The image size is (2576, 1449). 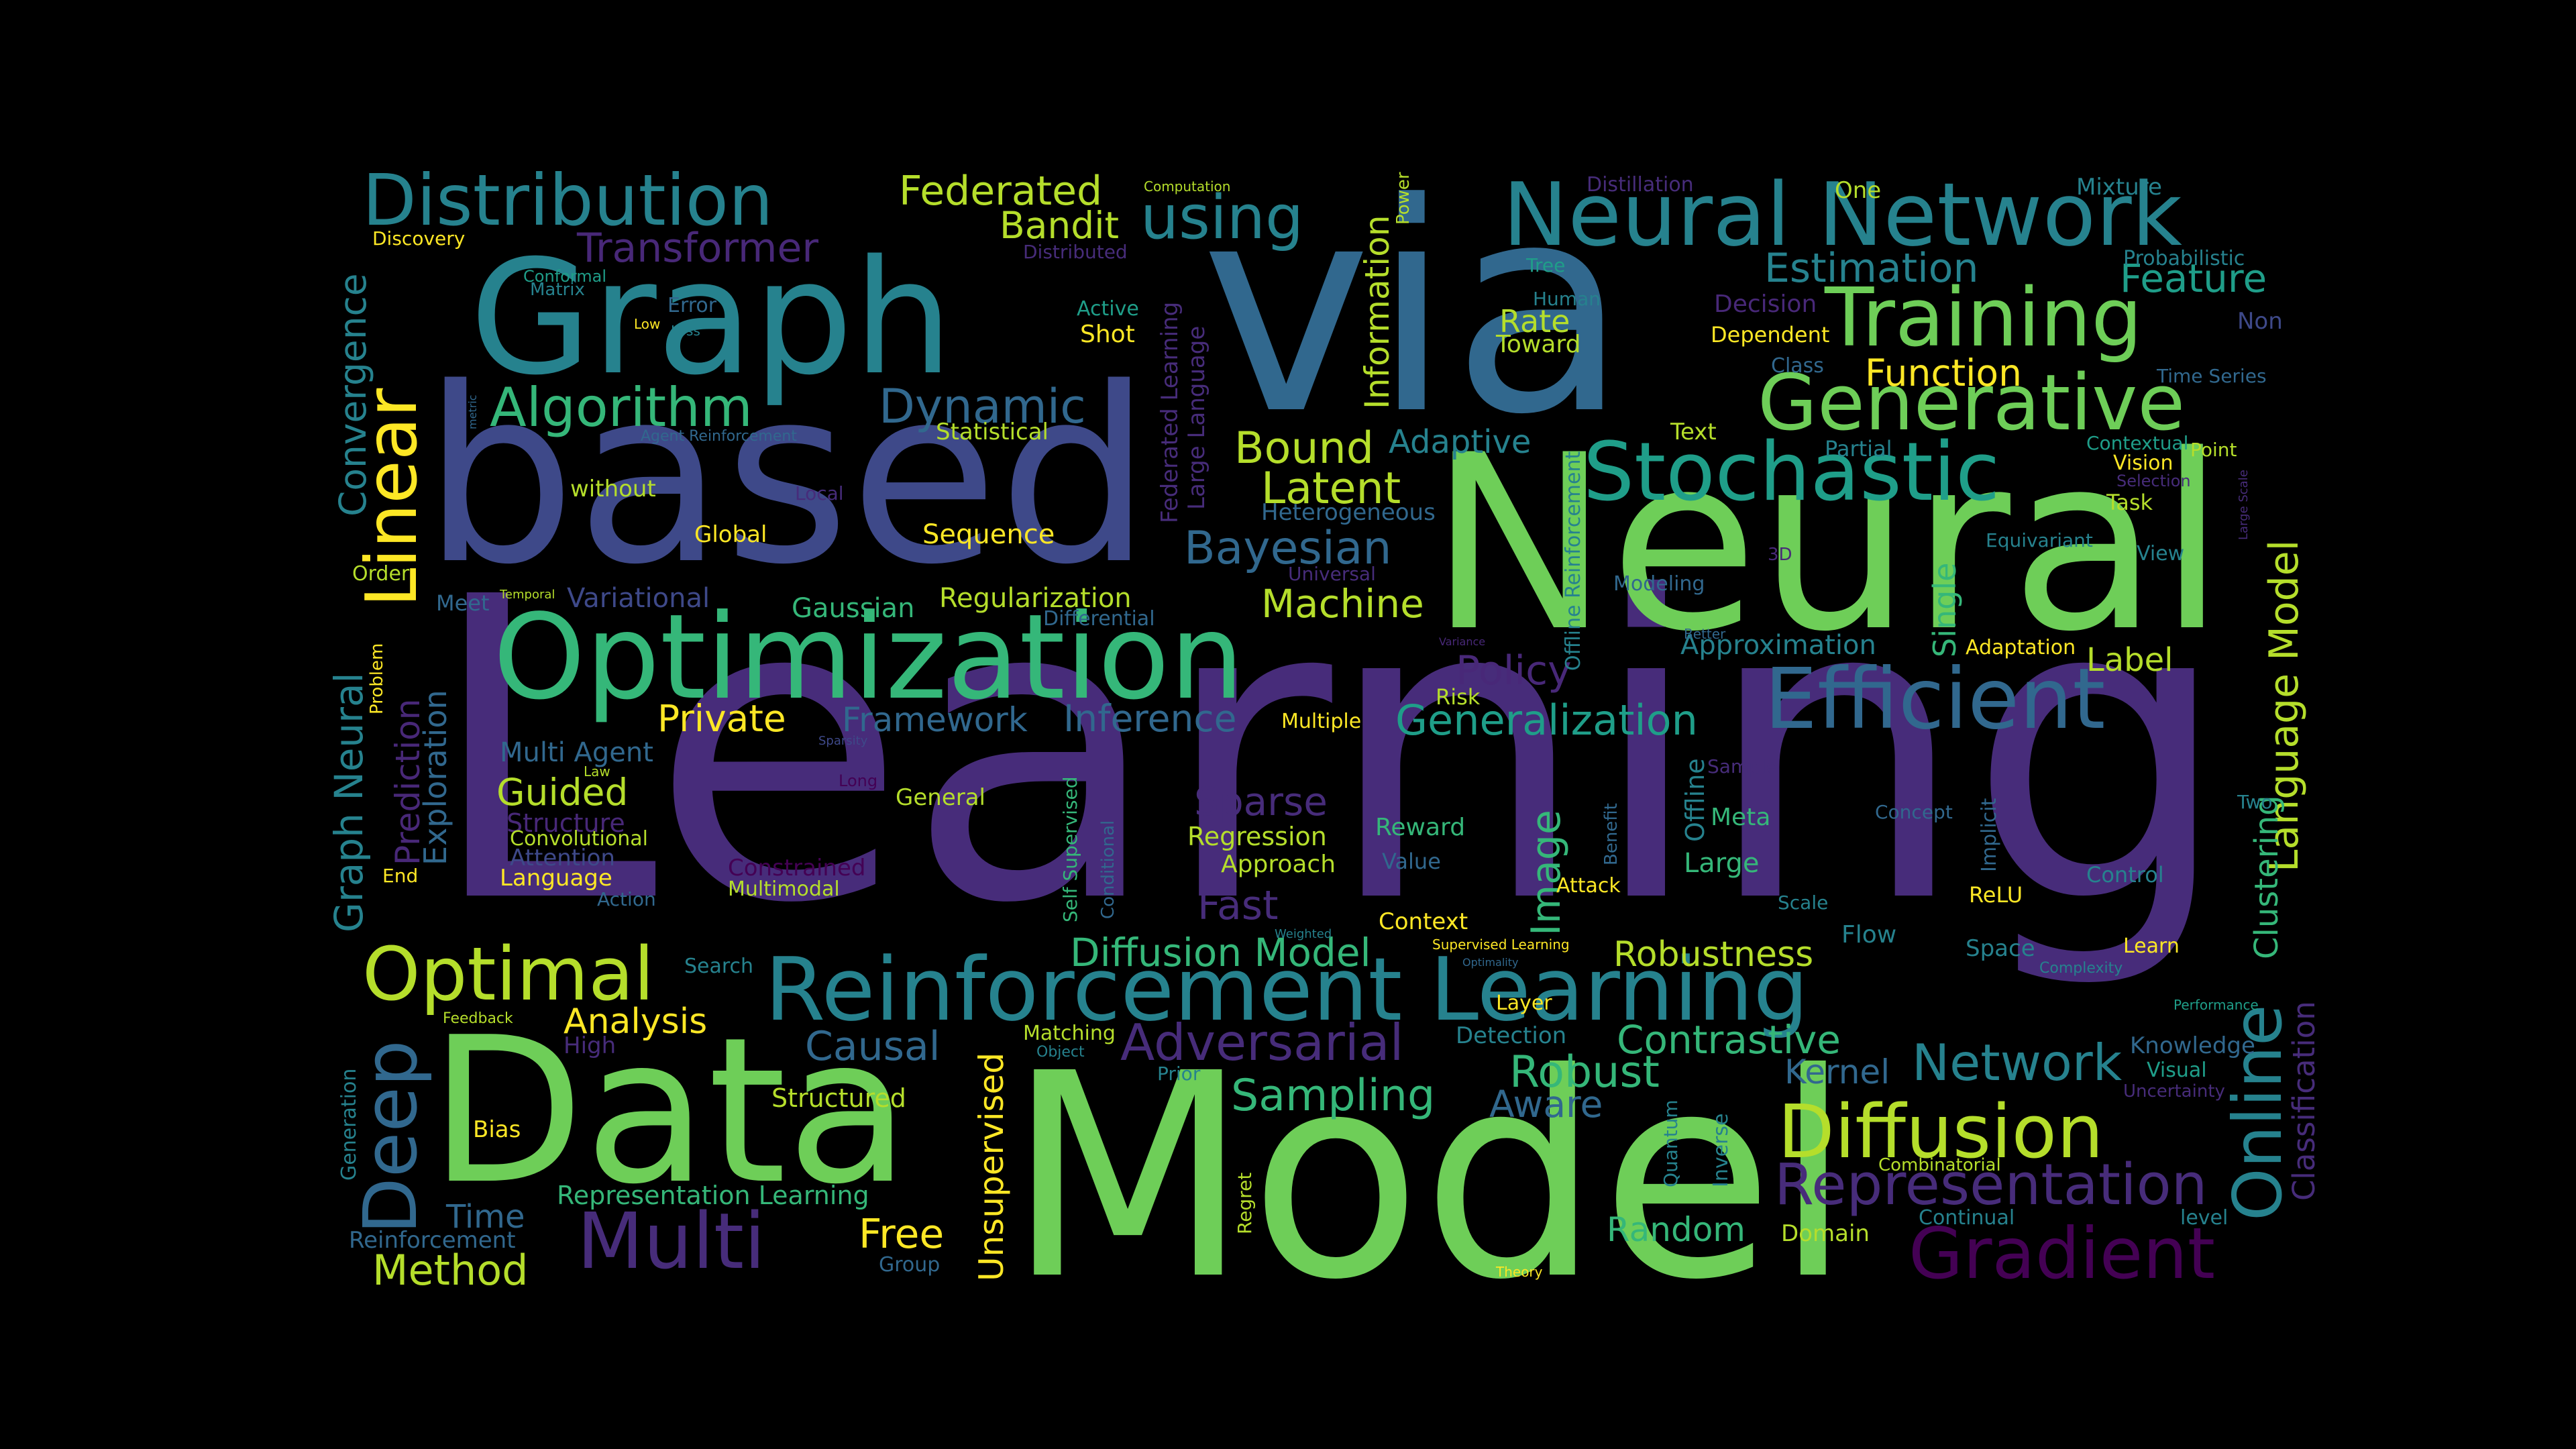 What do you see at coordinates (485, 1217) in the screenshot?
I see `word-time: Time` at bounding box center [485, 1217].